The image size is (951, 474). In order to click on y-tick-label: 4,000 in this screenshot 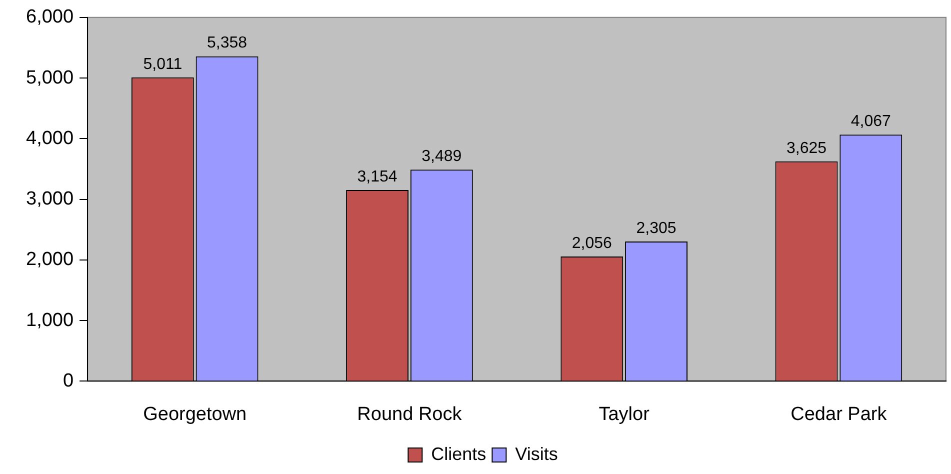, I will do `click(50, 138)`.